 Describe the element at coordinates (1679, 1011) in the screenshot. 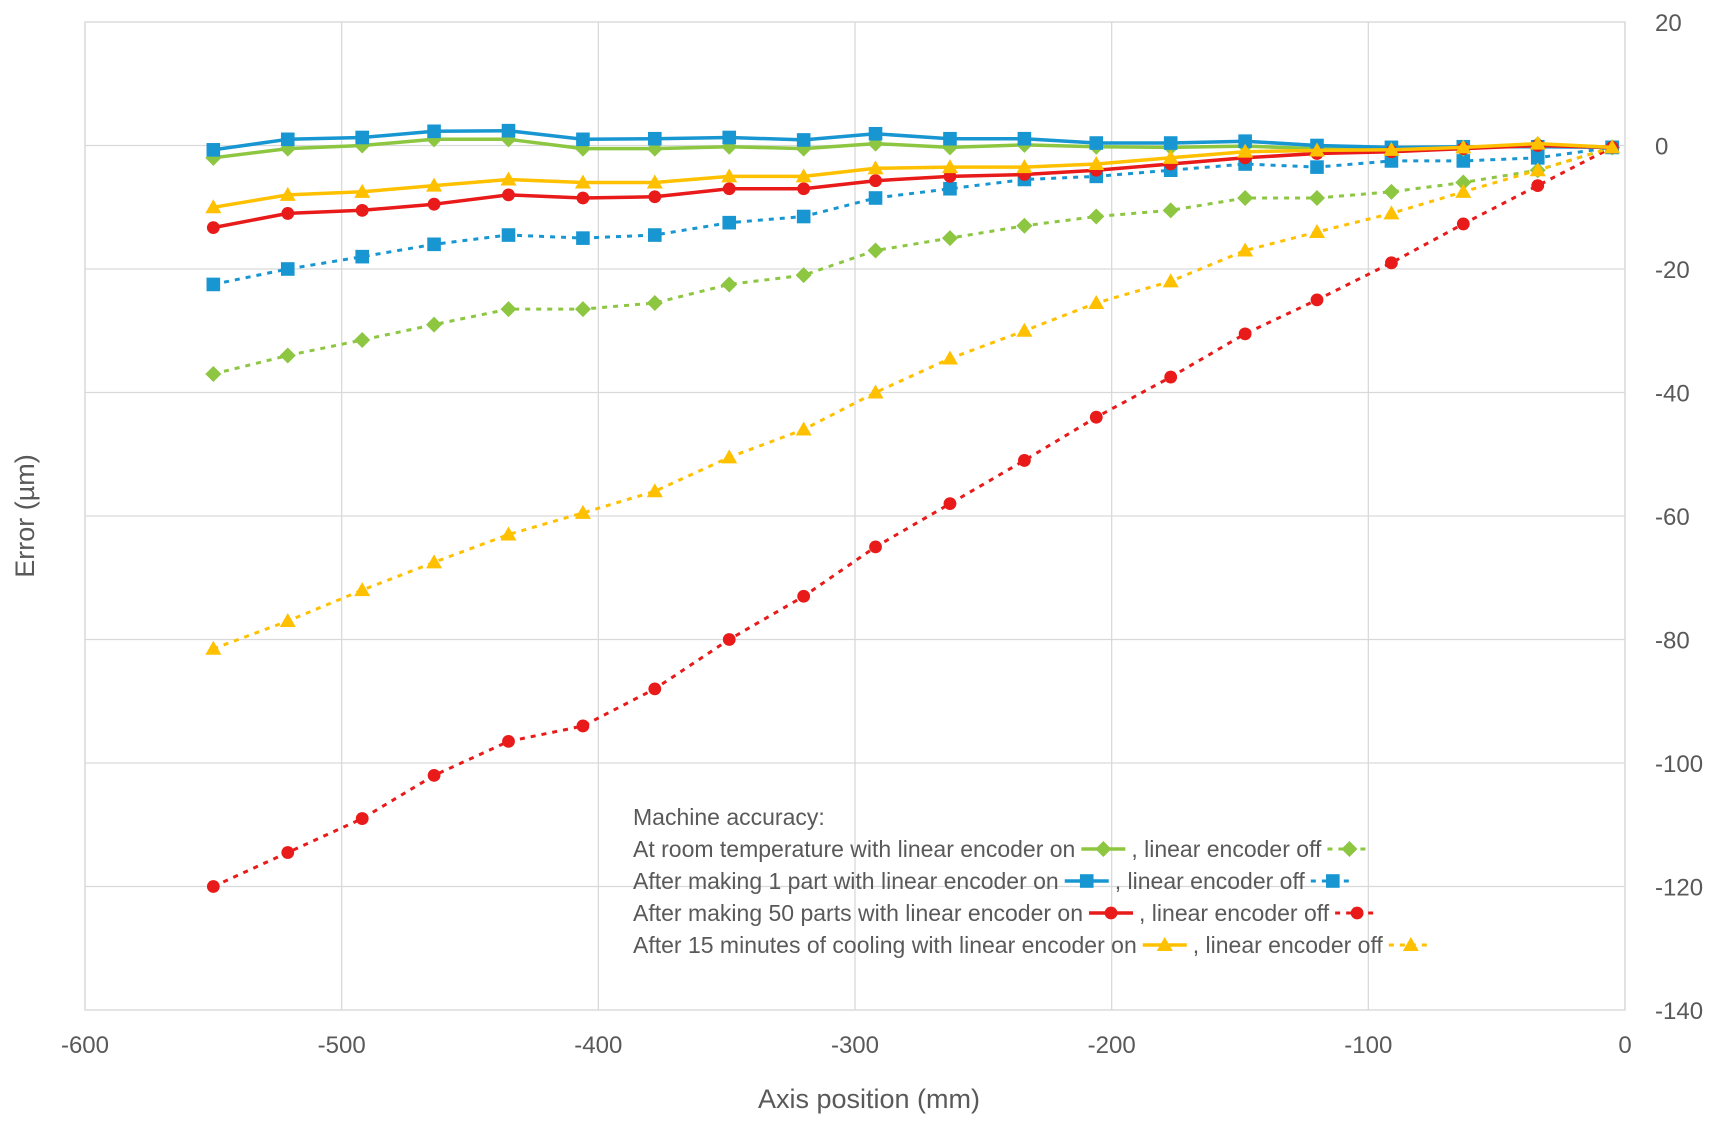

I see `y-tick-label: -140` at that location.